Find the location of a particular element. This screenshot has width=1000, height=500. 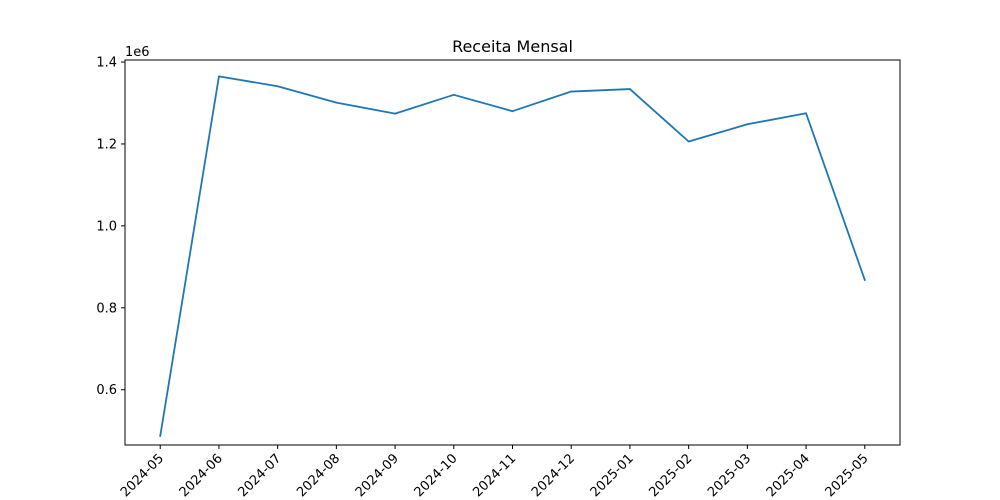

y-tick-label: 0.6 is located at coordinates (106, 390).